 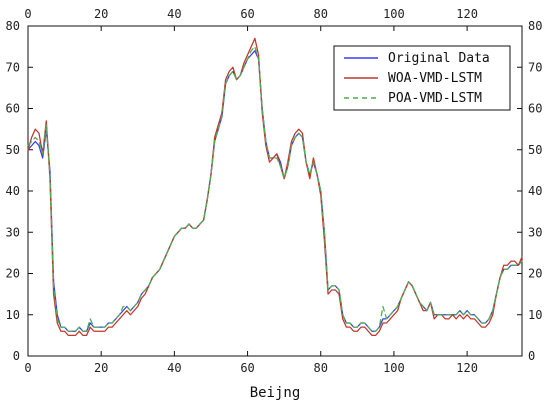 I want to click on x-tick-label: 120, so click(x=467, y=368).